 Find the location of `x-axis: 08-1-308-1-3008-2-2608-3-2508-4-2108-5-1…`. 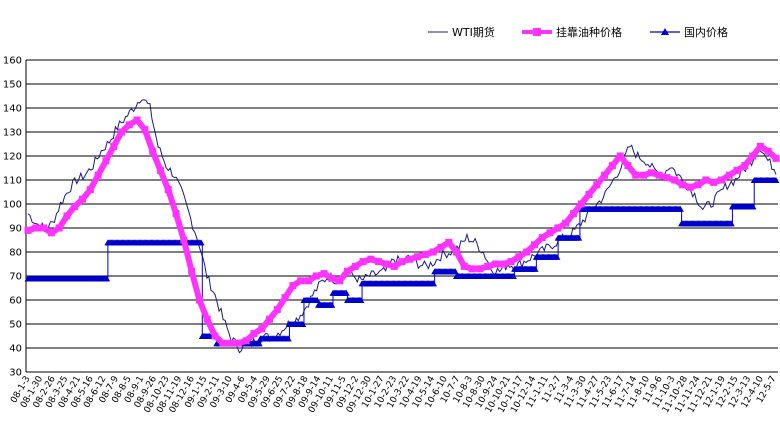

x-axis: 08-1-308-1-3008-2-2608-3-2508-4-2108-5-1… is located at coordinates (394, 393).